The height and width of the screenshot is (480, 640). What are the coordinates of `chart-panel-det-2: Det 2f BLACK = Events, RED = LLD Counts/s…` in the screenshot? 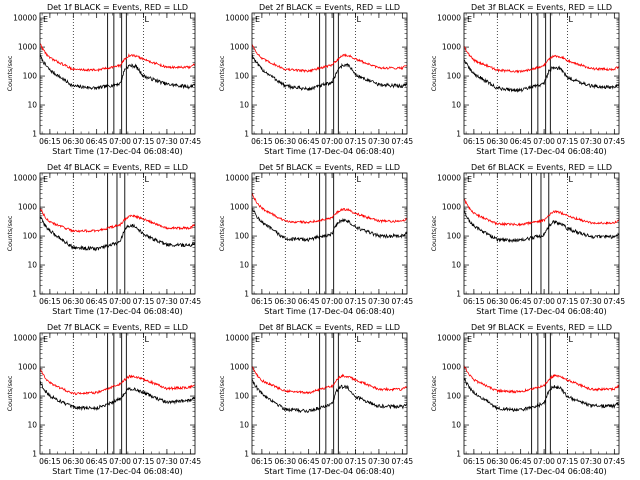 It's located at (315, 79).